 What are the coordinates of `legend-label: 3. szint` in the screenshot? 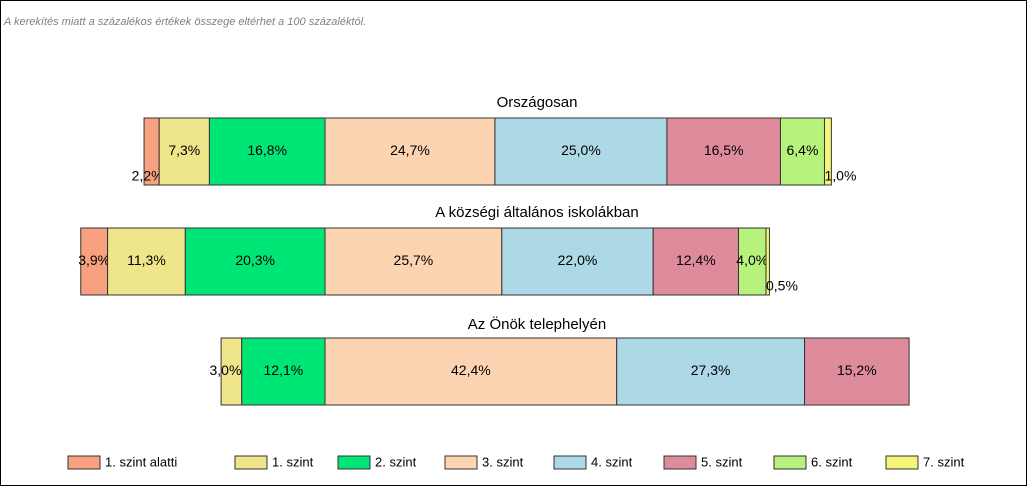 It's located at (503, 461).